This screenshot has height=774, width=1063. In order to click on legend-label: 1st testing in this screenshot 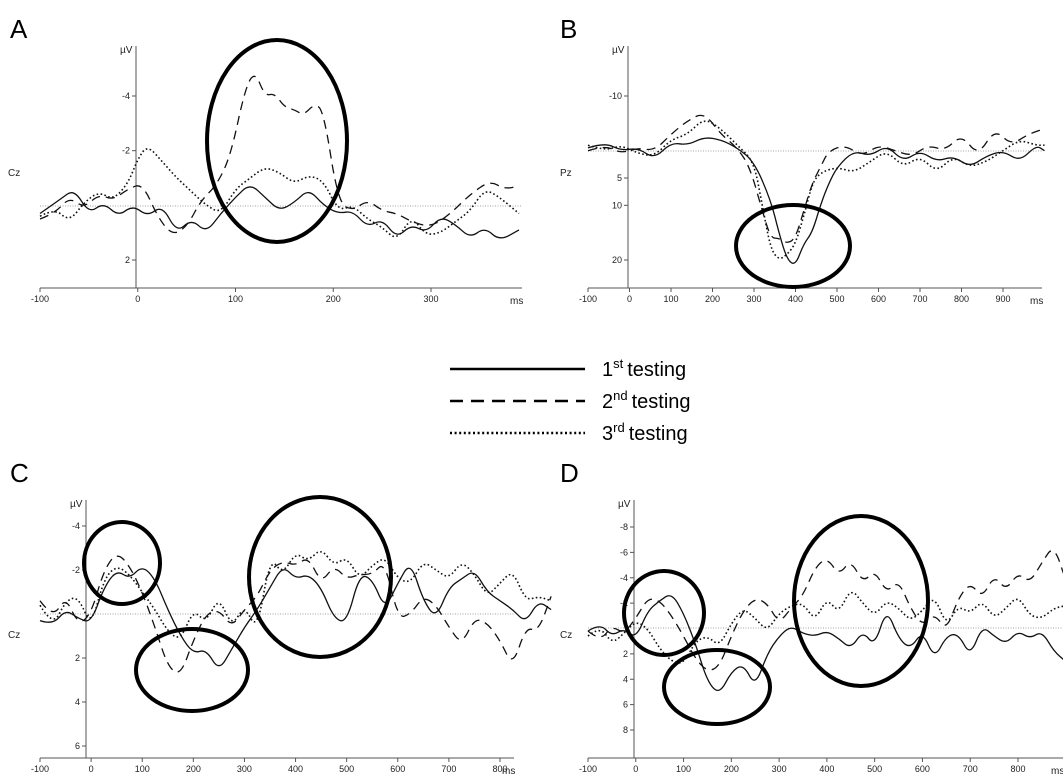, I will do `click(644, 368)`.